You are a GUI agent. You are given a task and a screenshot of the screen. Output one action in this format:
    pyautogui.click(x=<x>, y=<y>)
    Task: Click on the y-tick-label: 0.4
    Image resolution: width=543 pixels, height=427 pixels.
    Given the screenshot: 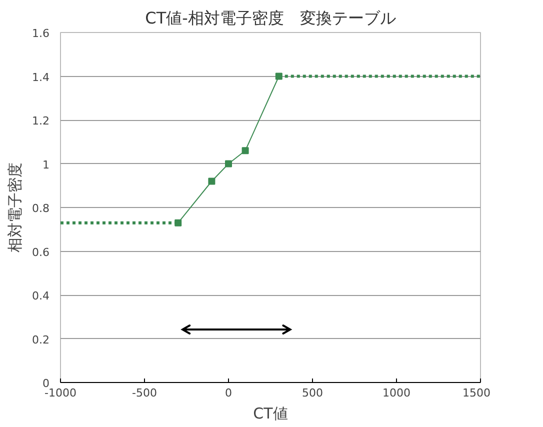 What is the action you would take?
    pyautogui.click(x=41, y=296)
    